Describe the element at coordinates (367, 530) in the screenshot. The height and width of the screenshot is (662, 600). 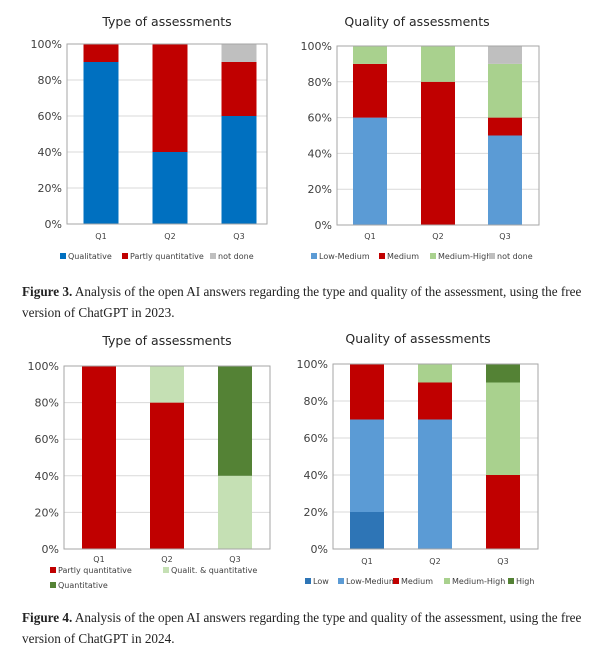
I see `bar-segment-q1-low` at that location.